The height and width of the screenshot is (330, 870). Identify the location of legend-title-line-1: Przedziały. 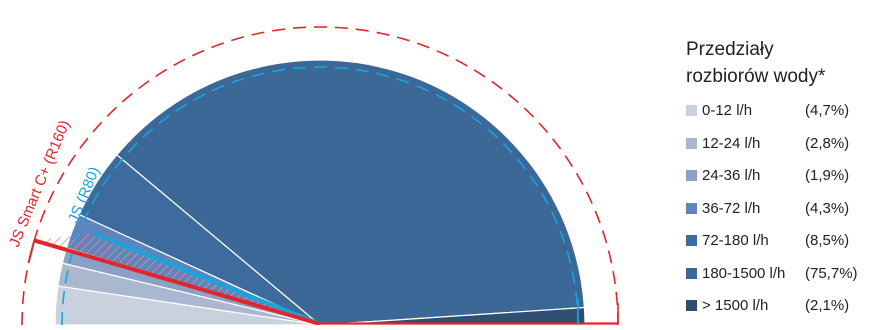
(730, 49).